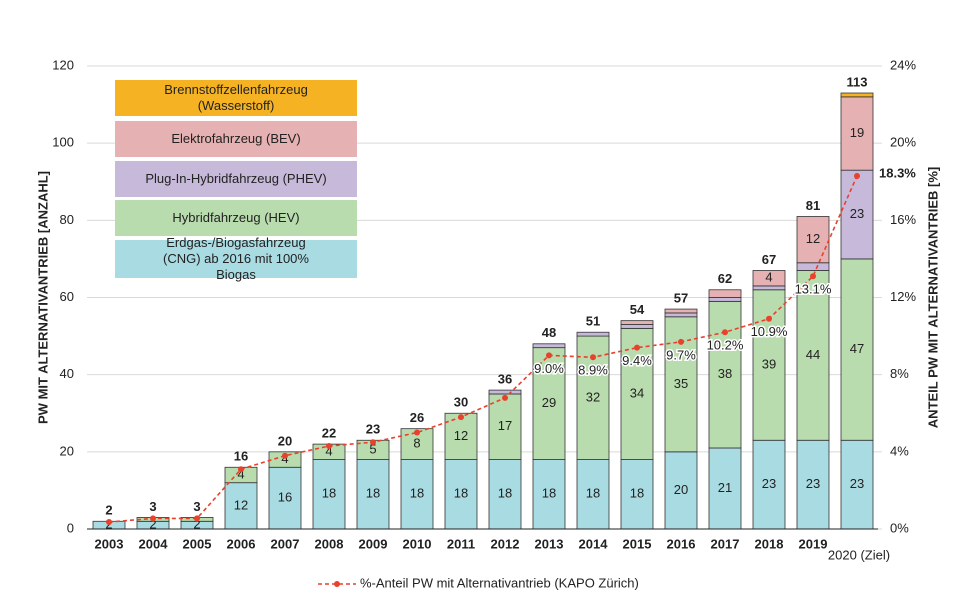 This screenshot has width=968, height=613. I want to click on line-value-label: 18.3%, so click(897, 172).